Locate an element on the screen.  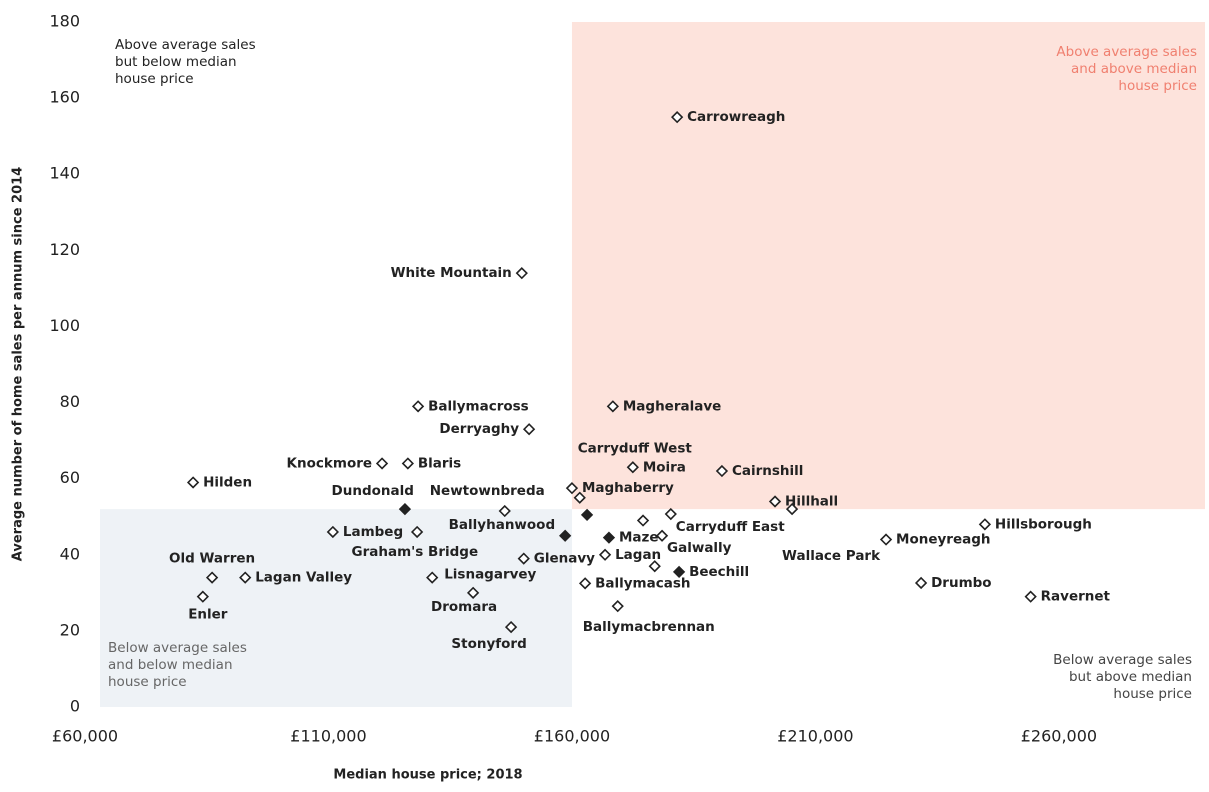
point-label: Galwally is located at coordinates (699, 548).